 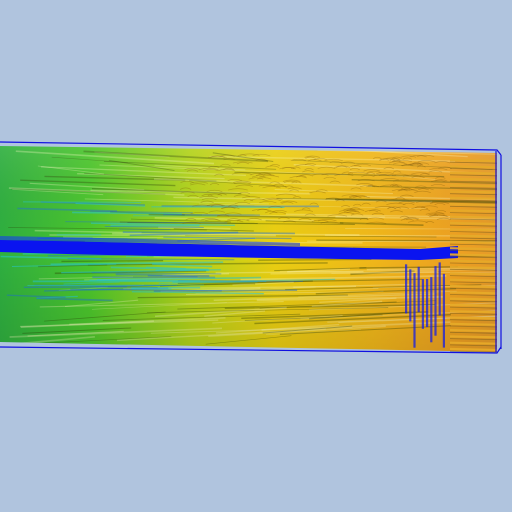 I want to click on outlet-fins, so click(x=473, y=255).